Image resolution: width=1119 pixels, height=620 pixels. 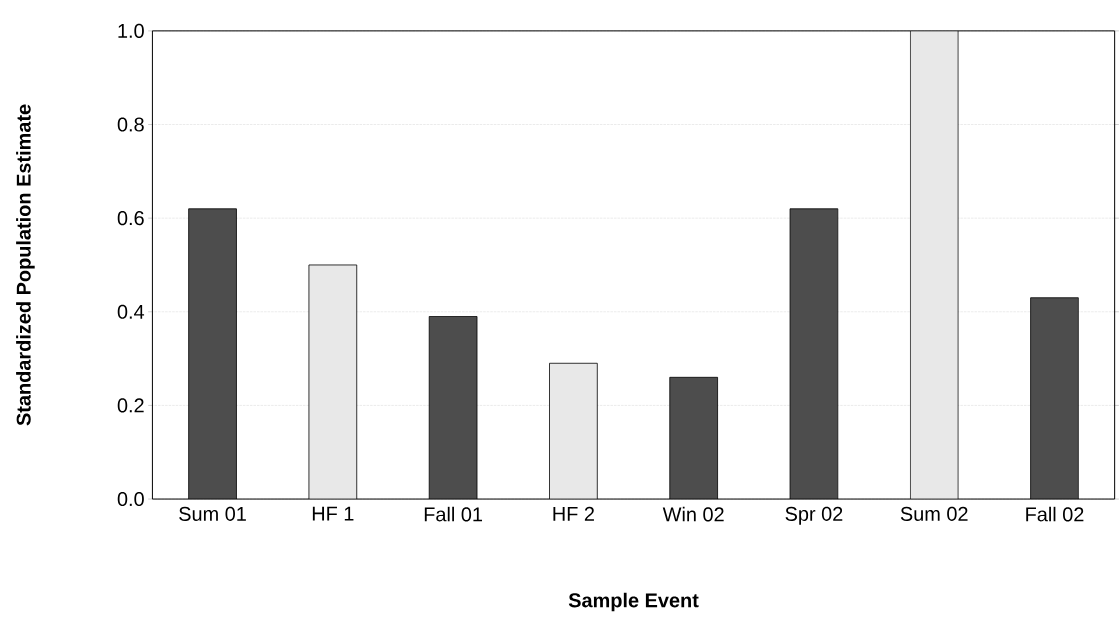 I want to click on y-axis-title: Standardized Population Estimate, so click(x=25, y=265).